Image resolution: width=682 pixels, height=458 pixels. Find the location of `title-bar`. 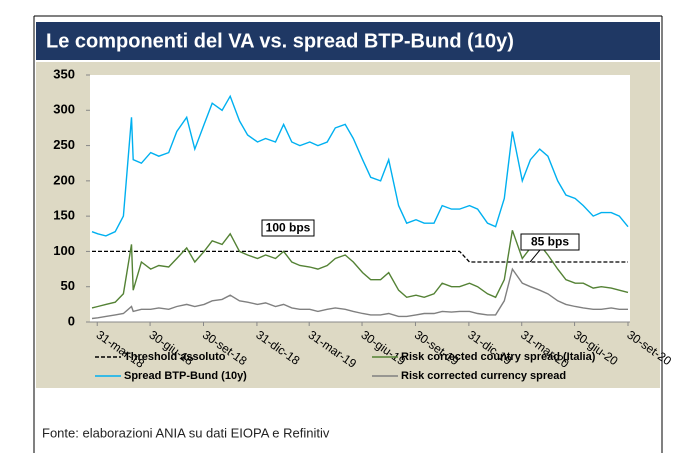

title-bar is located at coordinates (348, 41).